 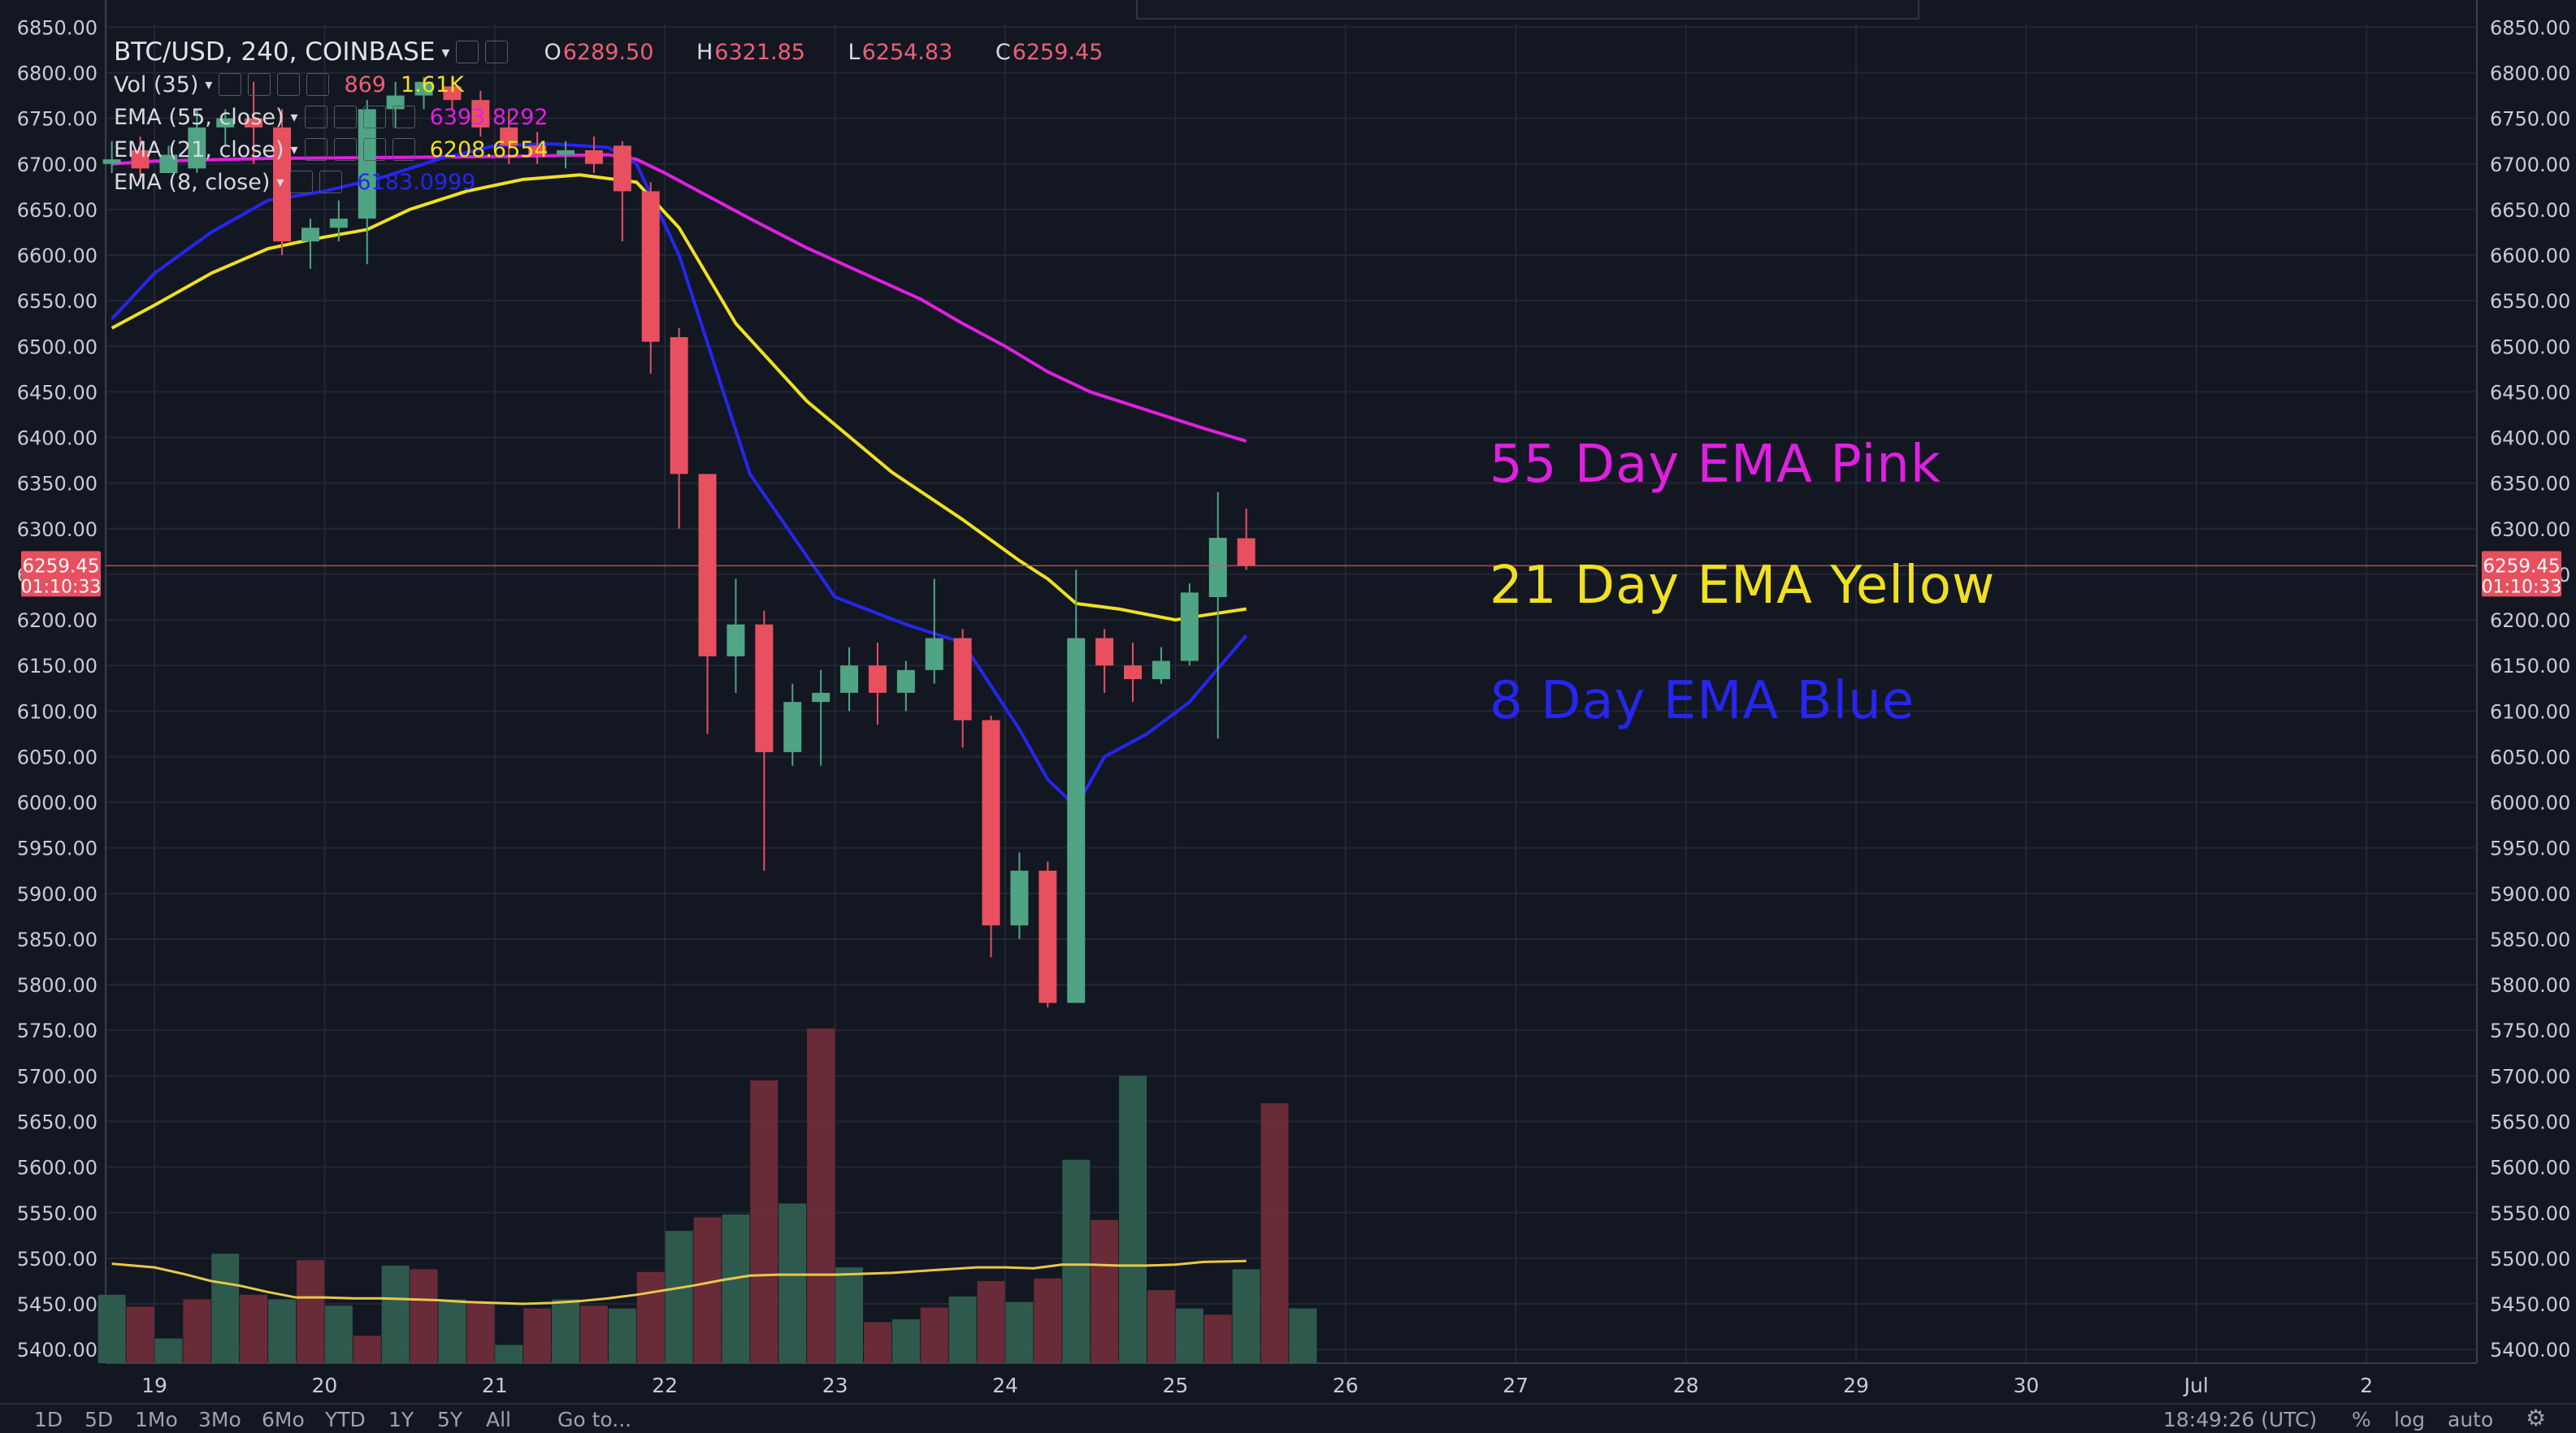 What do you see at coordinates (156, 1419) in the screenshot?
I see `range-1mo: 1Mo` at bounding box center [156, 1419].